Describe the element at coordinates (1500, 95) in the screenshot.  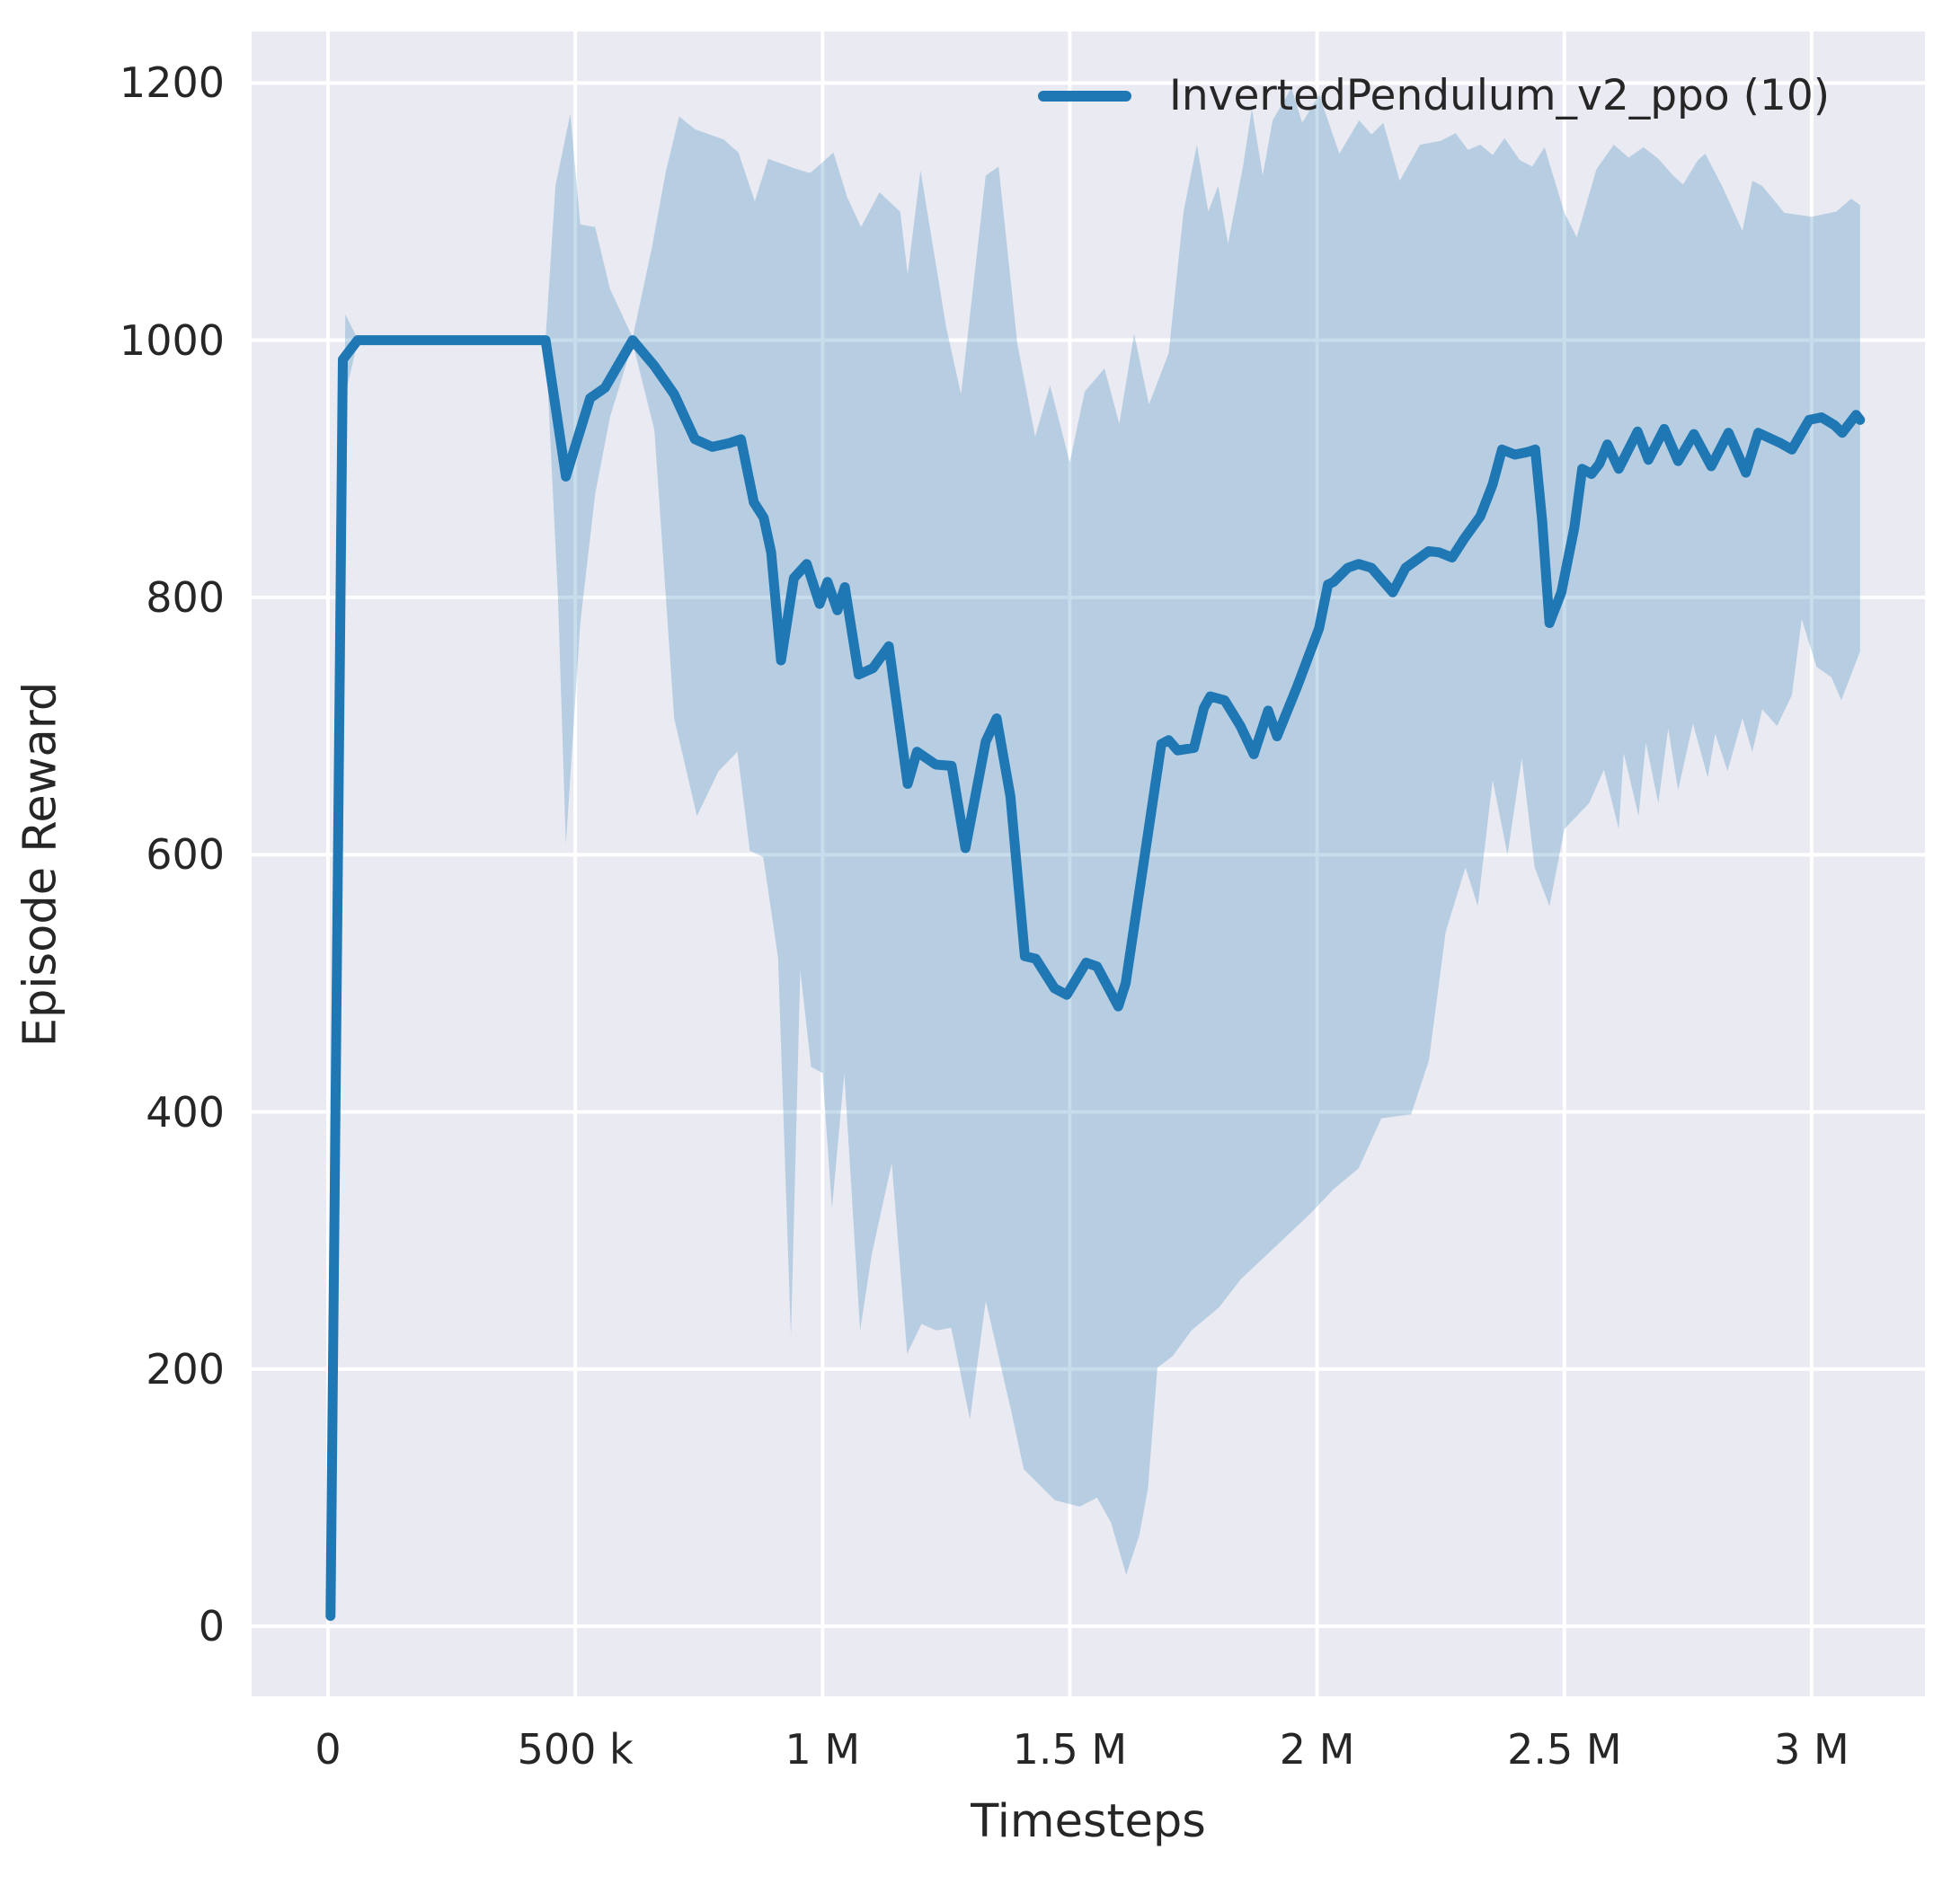
I see `legend-label: InvertedPendulum_v2_ppo (10)` at that location.